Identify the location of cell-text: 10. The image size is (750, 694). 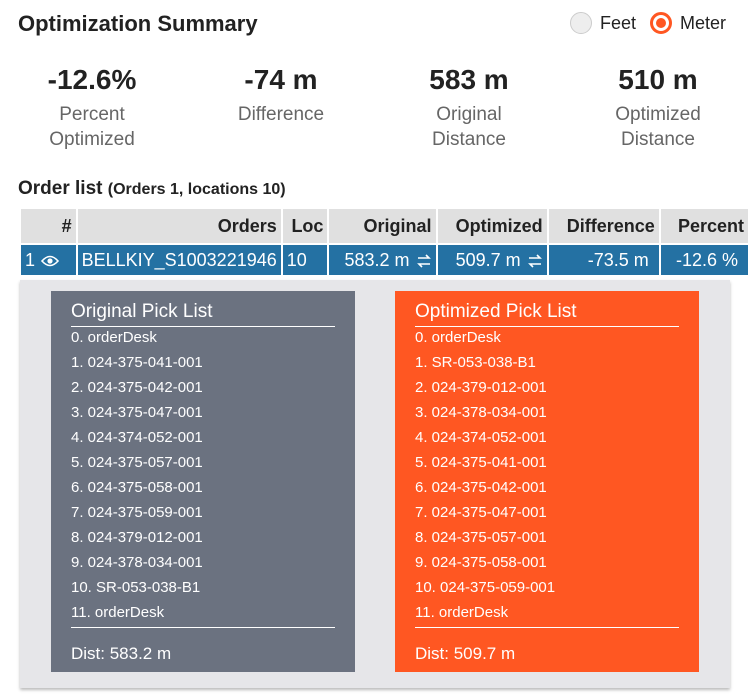
(296, 259).